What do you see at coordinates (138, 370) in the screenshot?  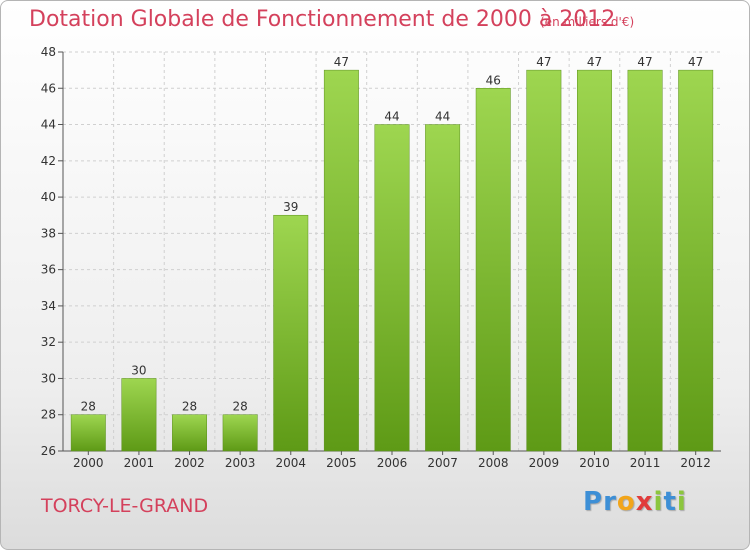 I see `bar-value-label: 30` at bounding box center [138, 370].